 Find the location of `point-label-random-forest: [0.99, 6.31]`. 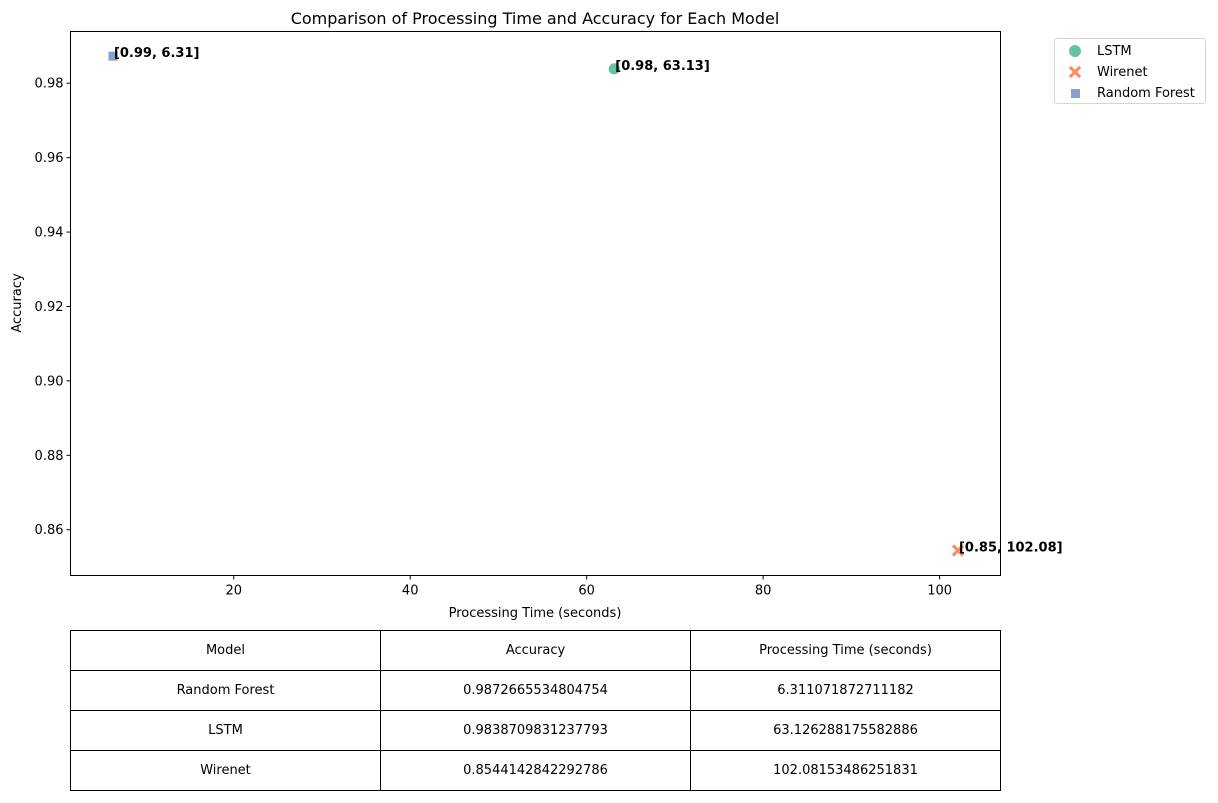

point-label-random-forest: [0.99, 6.31] is located at coordinates (157, 53).